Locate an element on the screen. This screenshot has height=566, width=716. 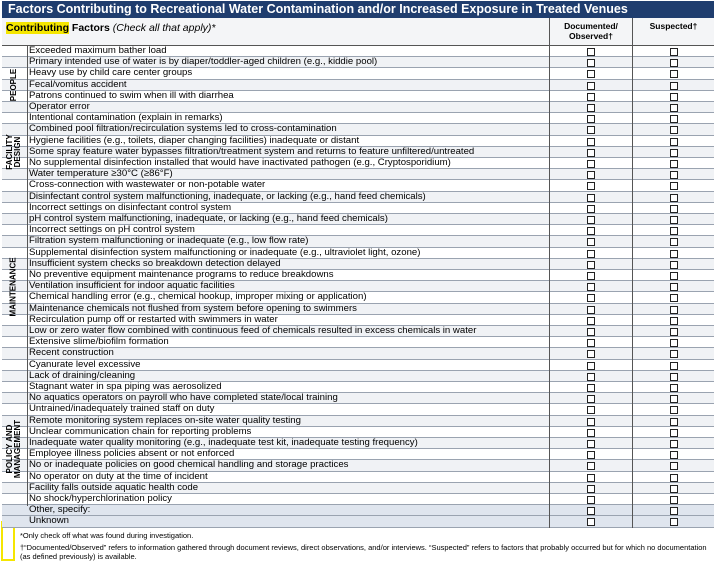
group-label-text: POLICY AND MANAGEMENT is located at coordinates (13, 449).